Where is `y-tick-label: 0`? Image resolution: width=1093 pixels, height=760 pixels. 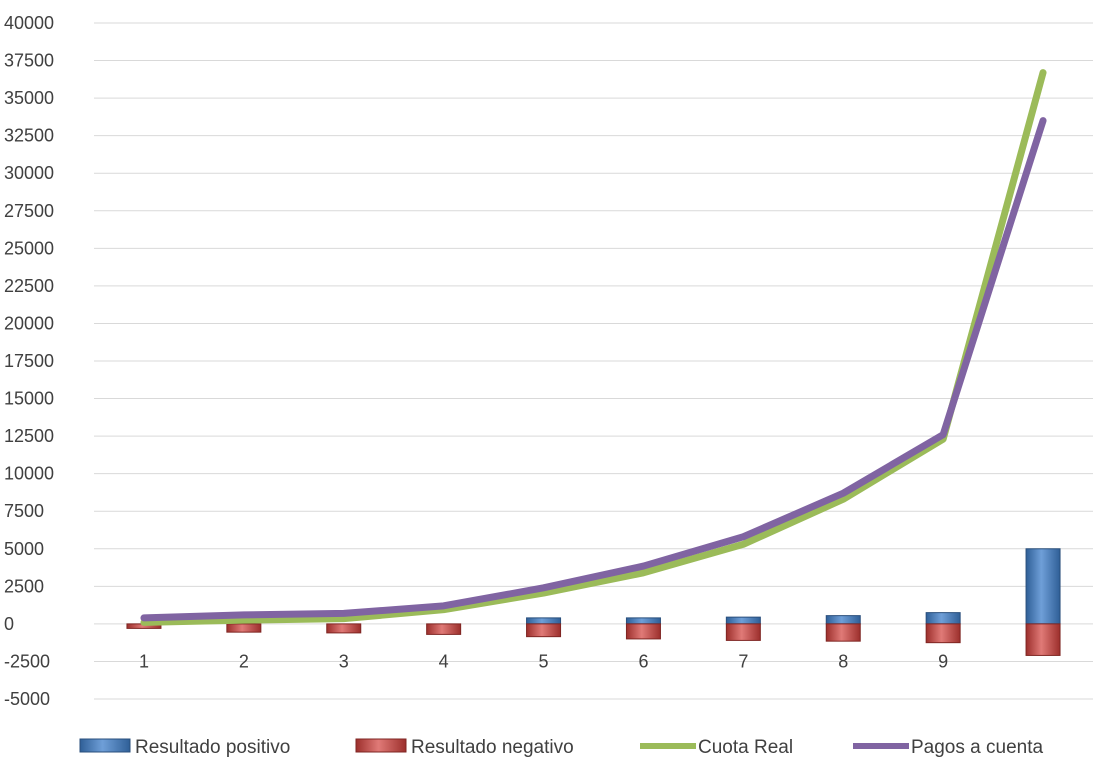
y-tick-label: 0 is located at coordinates (9, 624).